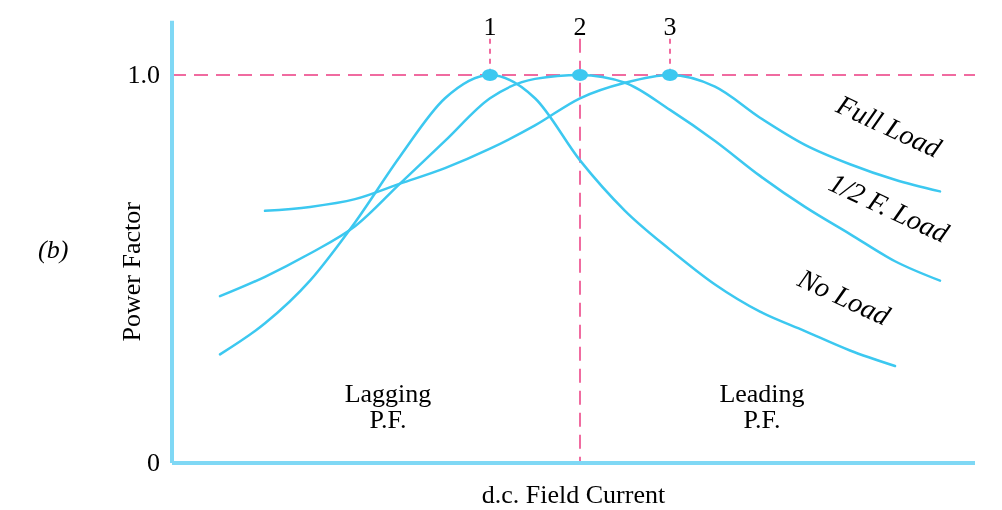 The width and height of the screenshot is (1002, 510). What do you see at coordinates (670, 26) in the screenshot?
I see `annotation: 3` at bounding box center [670, 26].